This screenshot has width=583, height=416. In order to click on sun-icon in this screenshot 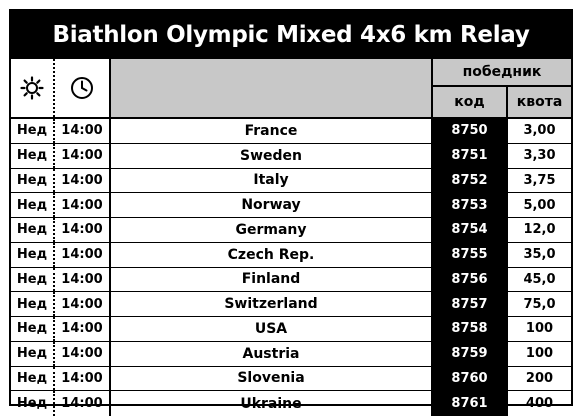, I will do `click(32, 88)`.